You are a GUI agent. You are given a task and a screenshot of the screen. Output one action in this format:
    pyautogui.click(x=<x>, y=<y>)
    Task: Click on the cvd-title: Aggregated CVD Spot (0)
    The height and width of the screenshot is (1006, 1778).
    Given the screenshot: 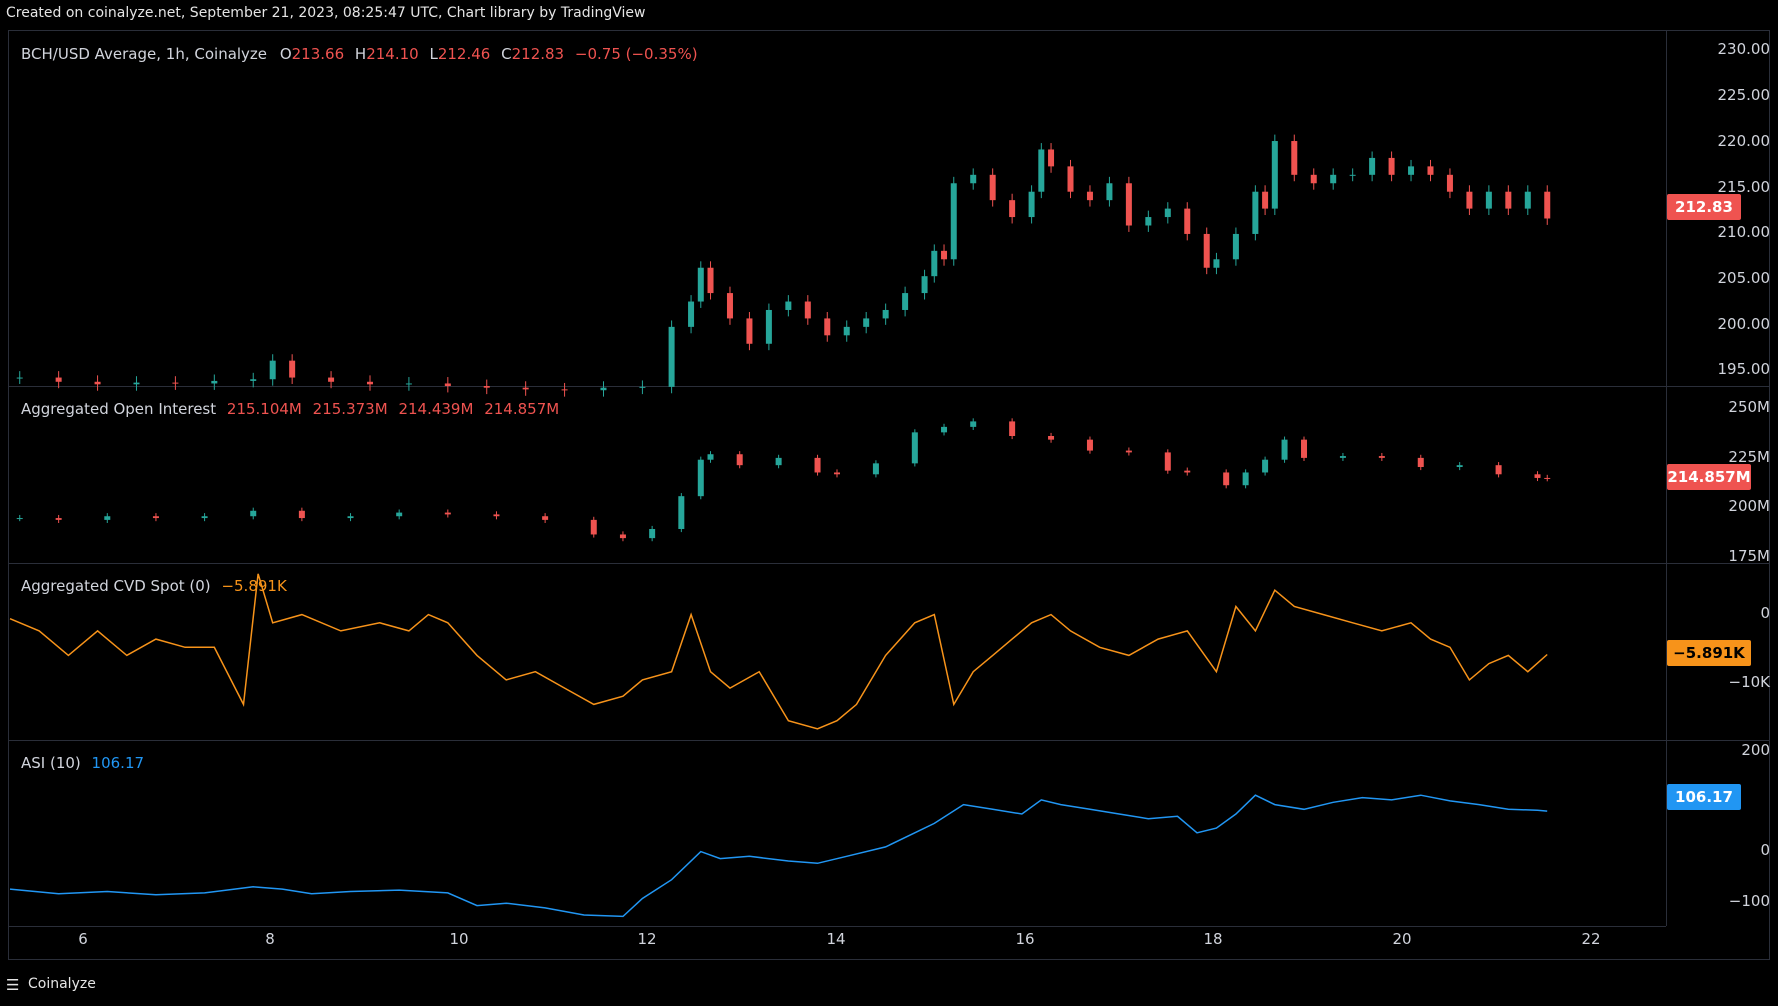 What is the action you would take?
    pyautogui.click(x=116, y=586)
    